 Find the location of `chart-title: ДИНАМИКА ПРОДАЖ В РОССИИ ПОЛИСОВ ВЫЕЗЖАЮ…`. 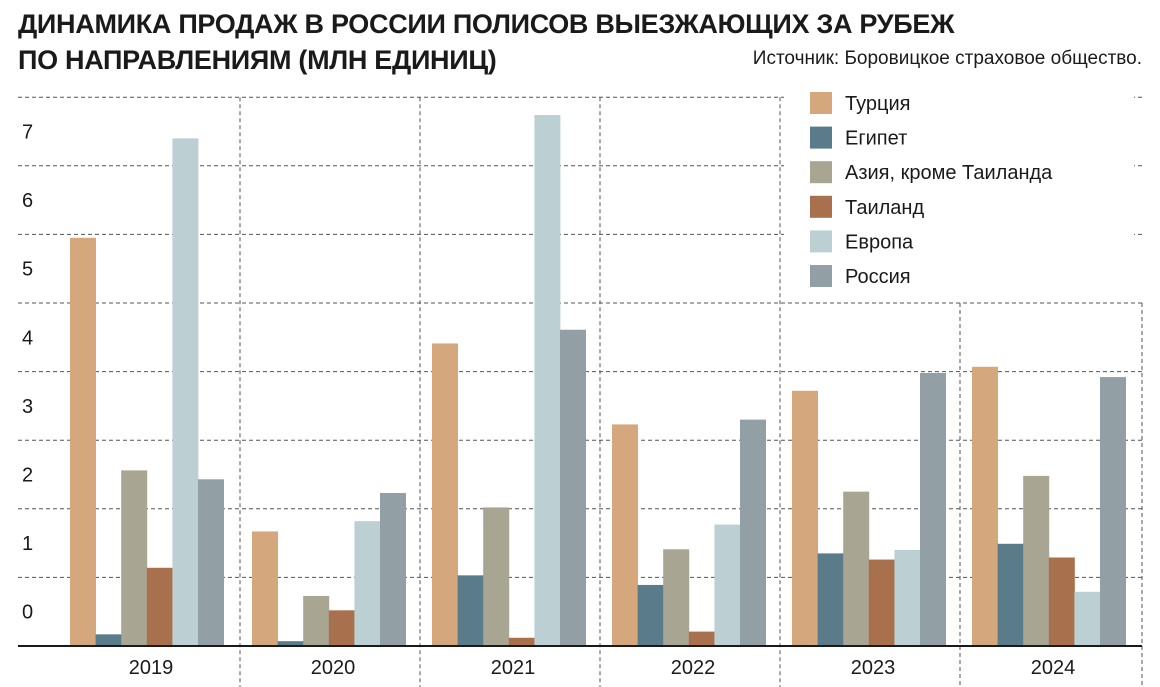

chart-title: ДИНАМИКА ПРОДАЖ В РОССИИ ПОЛИСОВ ВЫЕЗЖАЮ… is located at coordinates (518, 42).